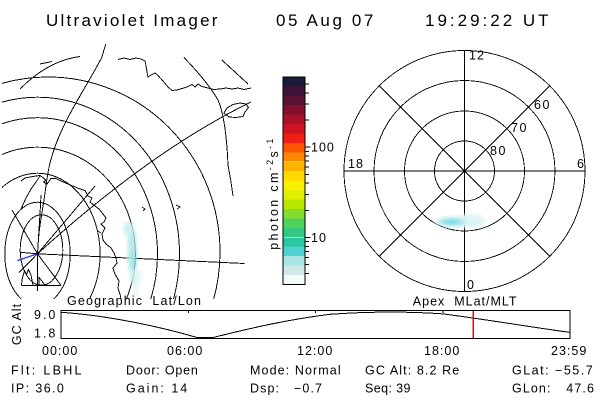 This screenshot has height=400, width=600. Describe the element at coordinates (498, 151) in the screenshot. I see `svg-text: 80` at that location.